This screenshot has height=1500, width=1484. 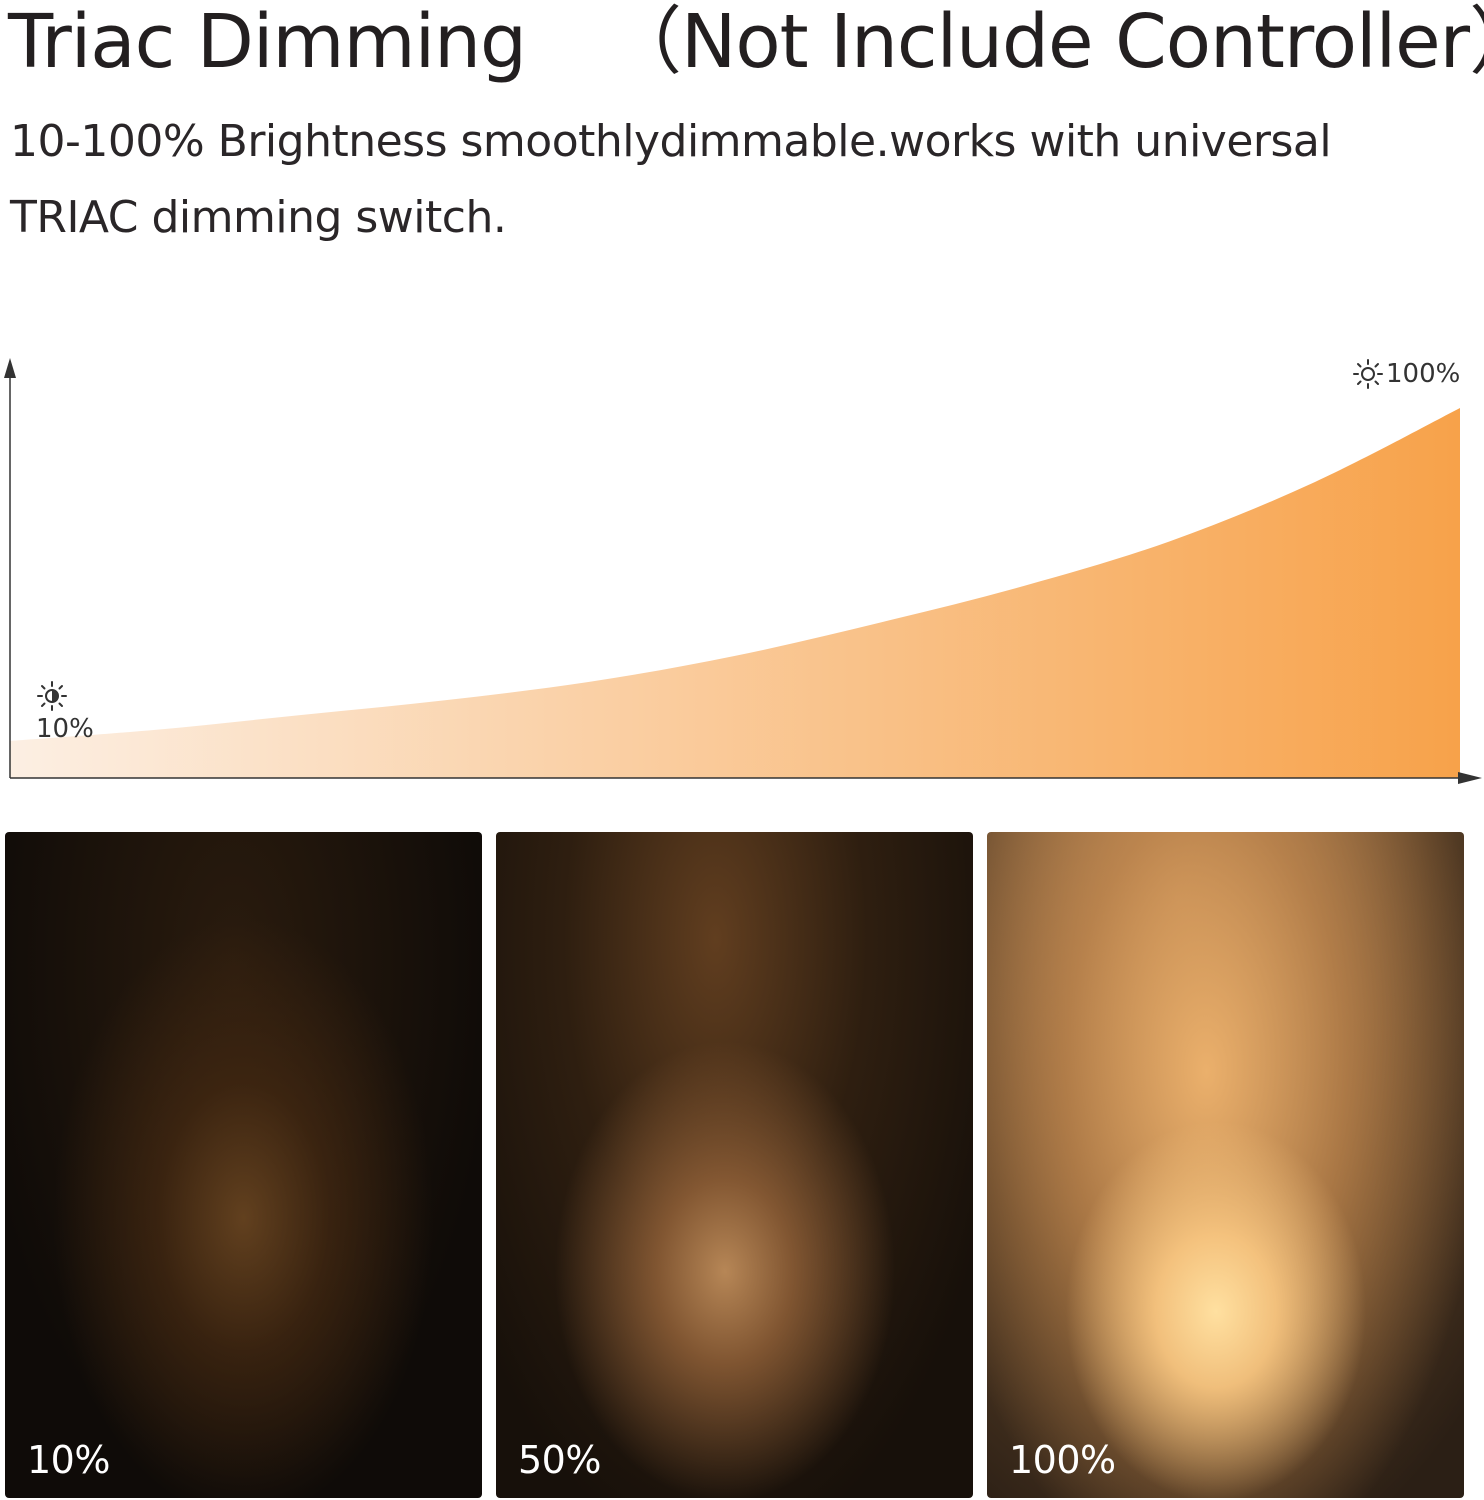 What do you see at coordinates (10, 368) in the screenshot?
I see `y-axis-arrow` at bounding box center [10, 368].